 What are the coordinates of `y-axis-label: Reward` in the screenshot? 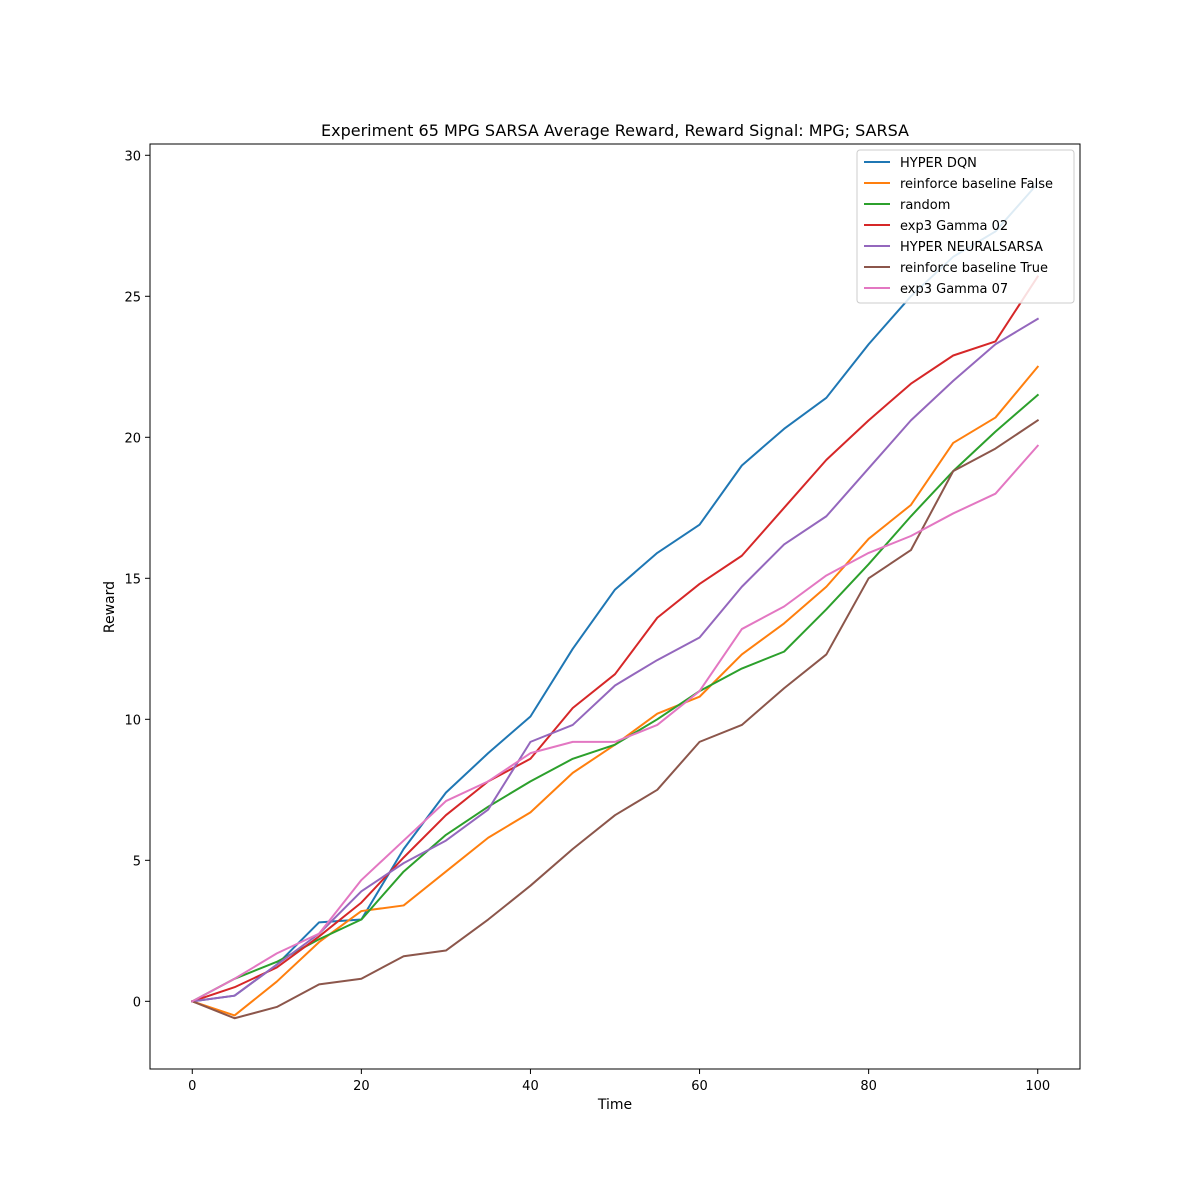 It's located at (110, 607).